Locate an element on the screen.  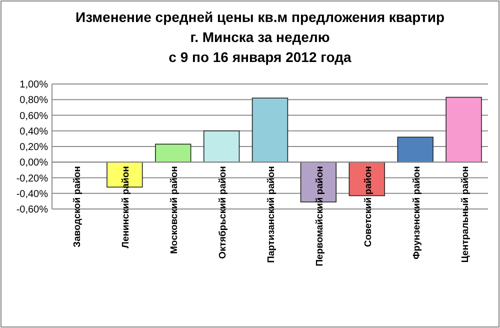
y-tick-label: -0,40% is located at coordinates (32, 194).